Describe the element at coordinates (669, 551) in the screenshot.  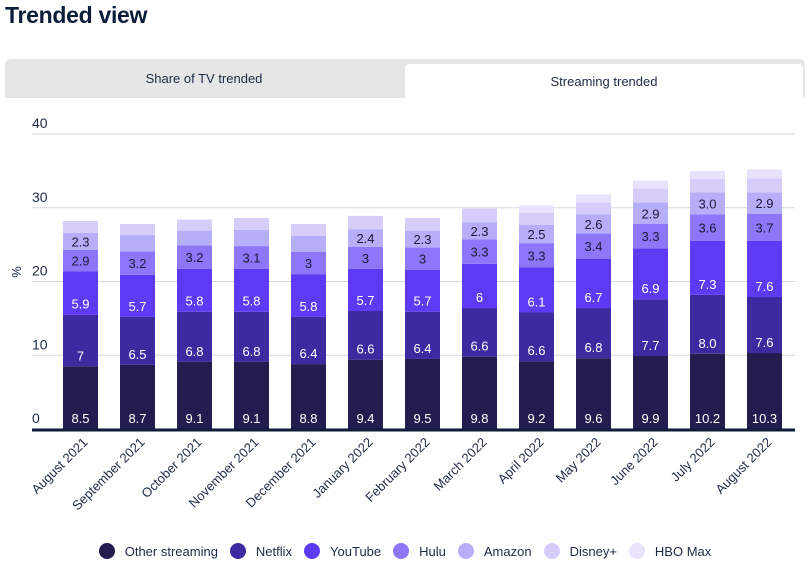
I see `legend-item-hbo-max: HBO Max` at that location.